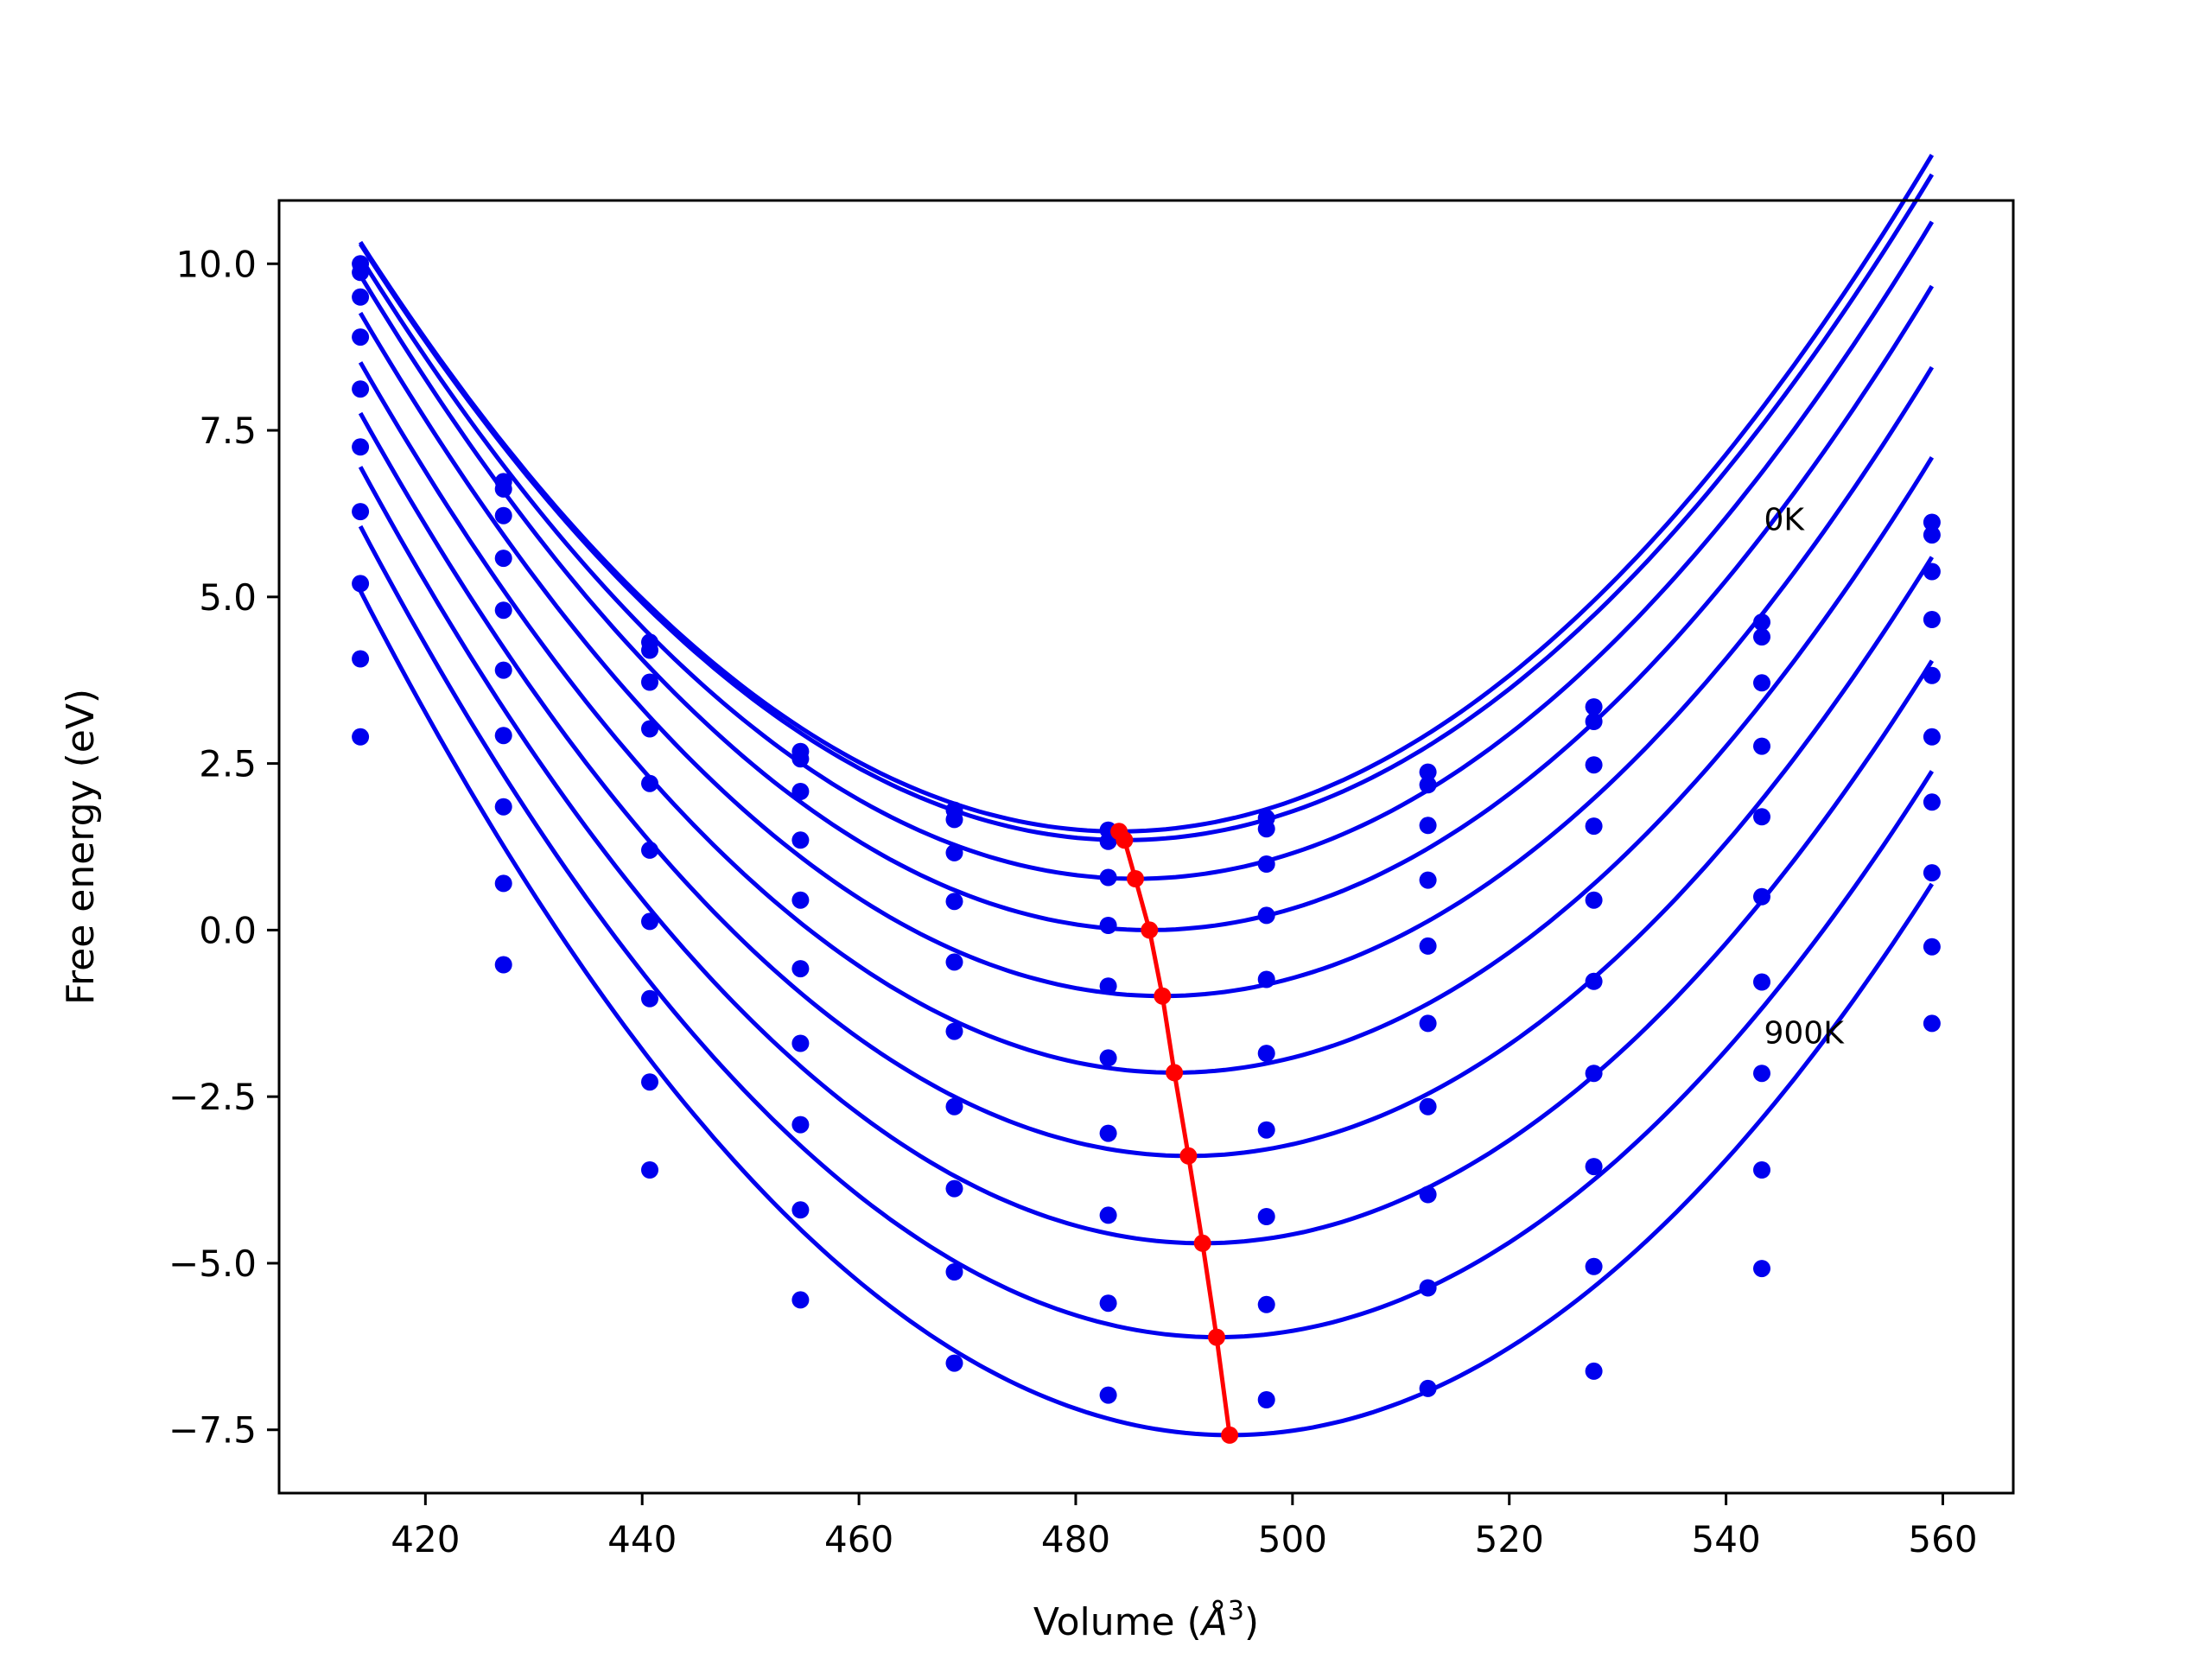 Image resolution: width=2212 pixels, height=1659 pixels. Describe the element at coordinates (212, 1430) in the screenshot. I see `y-tick-label-0: −7.5` at that location.